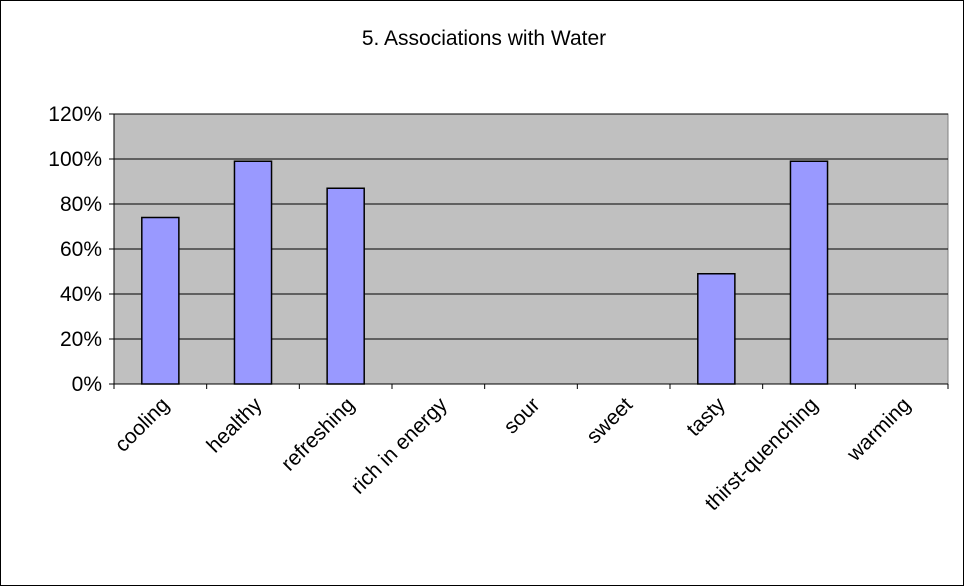  Describe the element at coordinates (809, 272) in the screenshot. I see `bar-thirst-quenching` at that location.